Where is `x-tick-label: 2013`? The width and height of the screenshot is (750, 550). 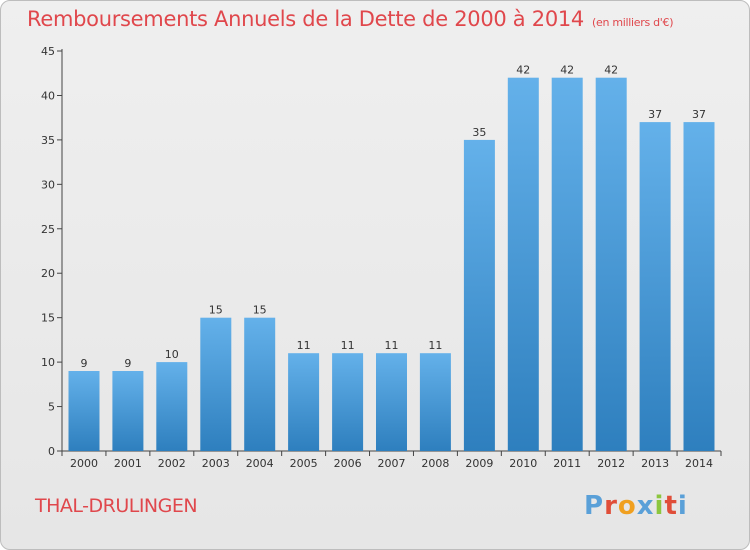 x-tick-label: 2013 is located at coordinates (655, 463).